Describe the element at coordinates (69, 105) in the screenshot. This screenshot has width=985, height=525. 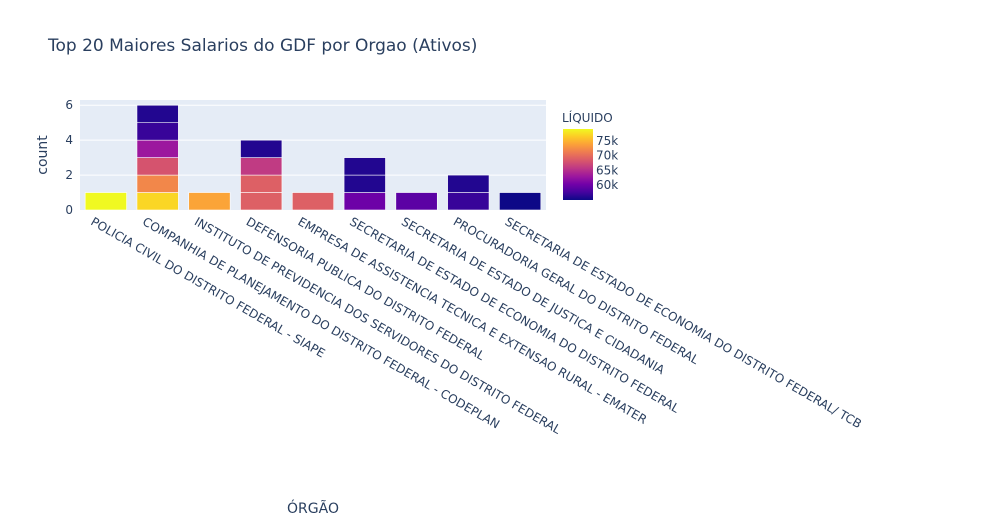
I see `y-tick-label: 6` at that location.